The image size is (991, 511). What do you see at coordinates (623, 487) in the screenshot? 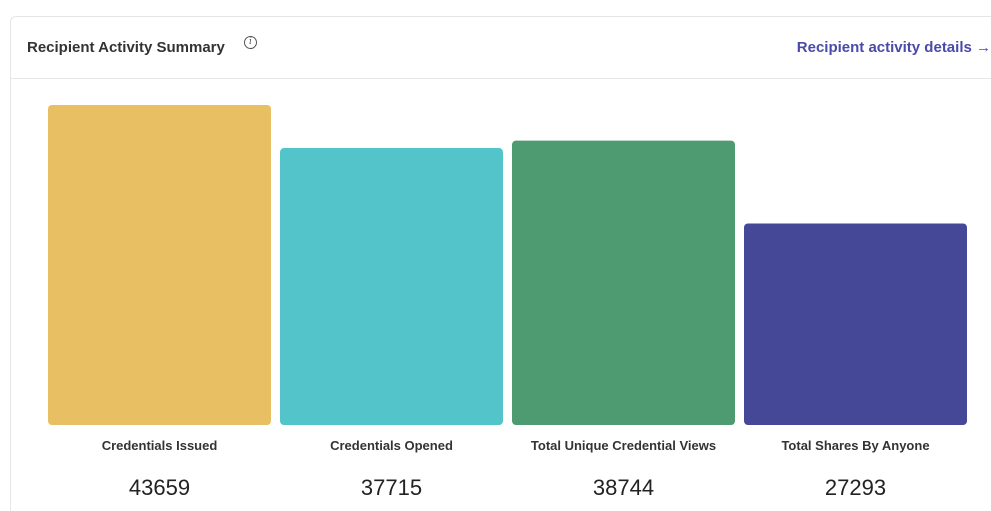
I see `value-label-3: 38744` at bounding box center [623, 487].